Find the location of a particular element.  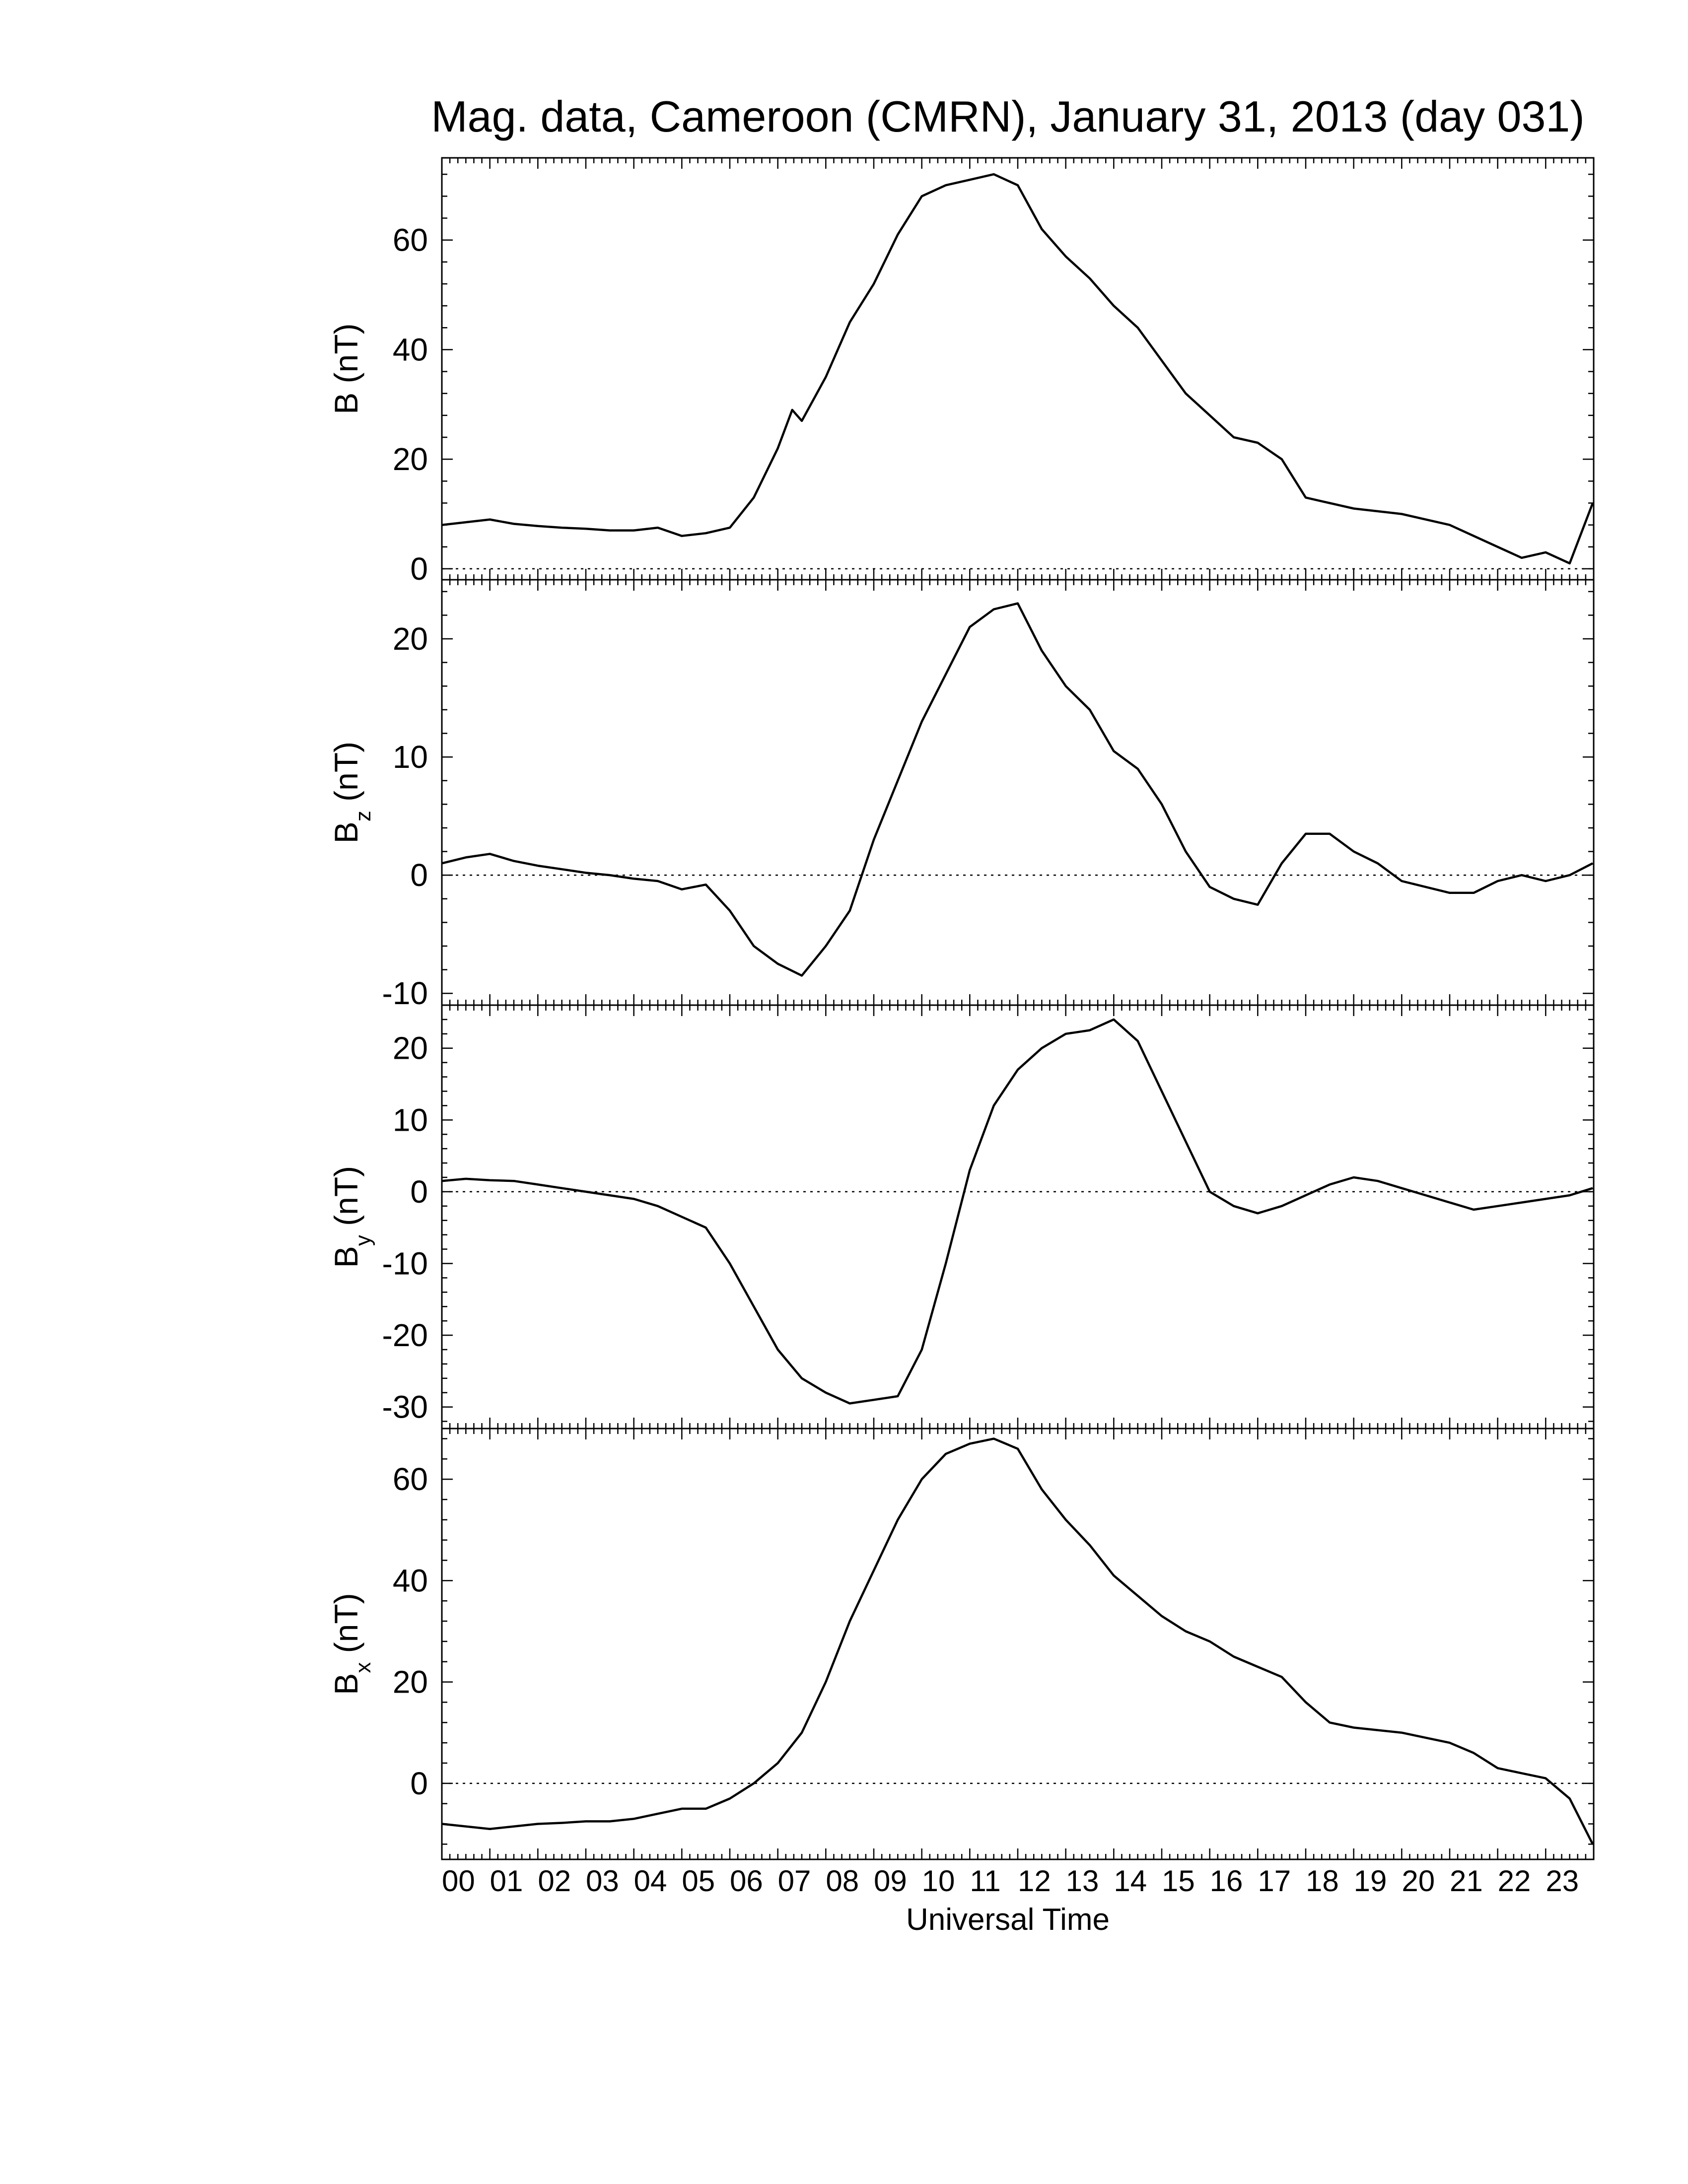

y-axis-label: B (nT) is located at coordinates (346, 368).